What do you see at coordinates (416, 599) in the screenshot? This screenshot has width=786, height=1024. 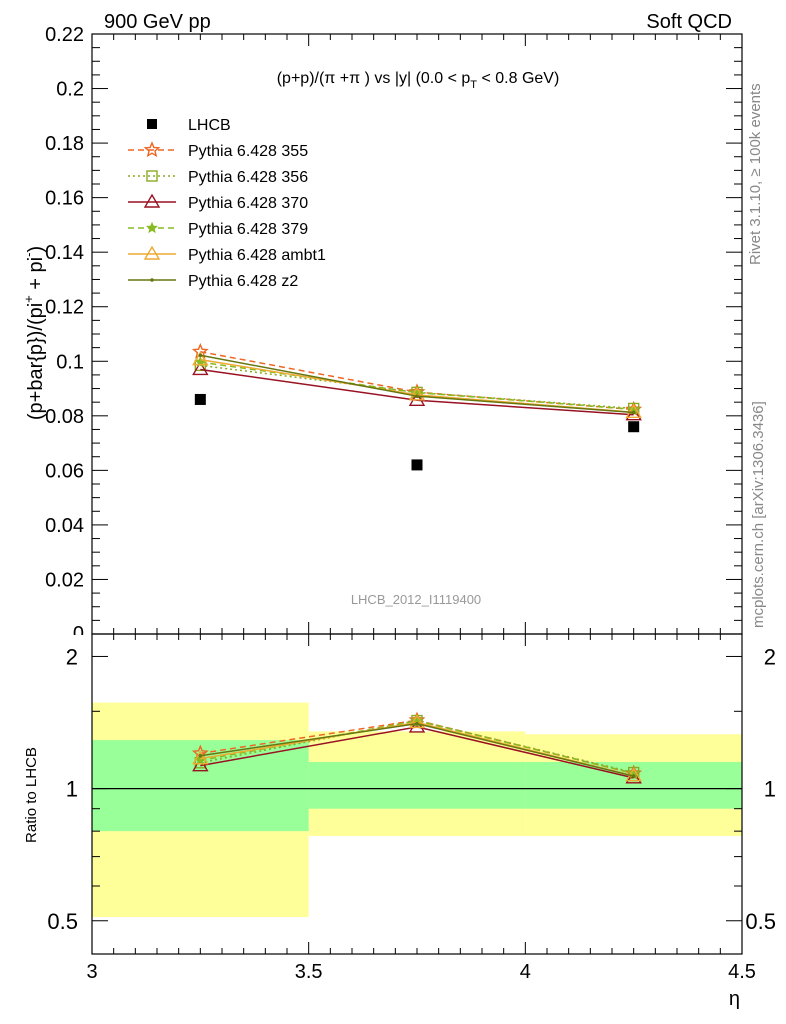 I see `watermark: LHCB_2012_I1119400` at bounding box center [416, 599].